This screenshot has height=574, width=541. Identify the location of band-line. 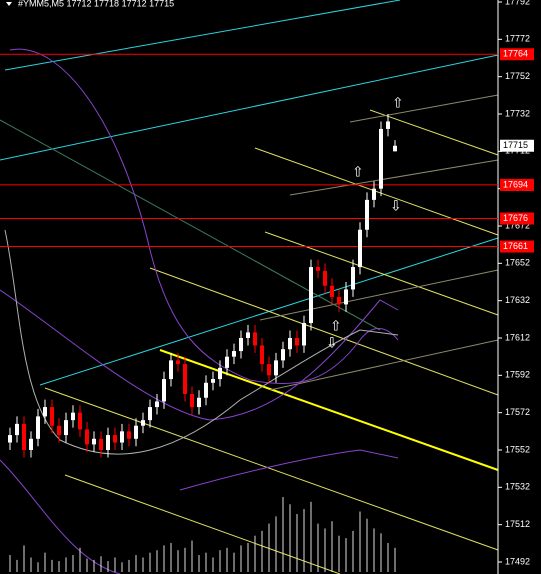
(60, 516).